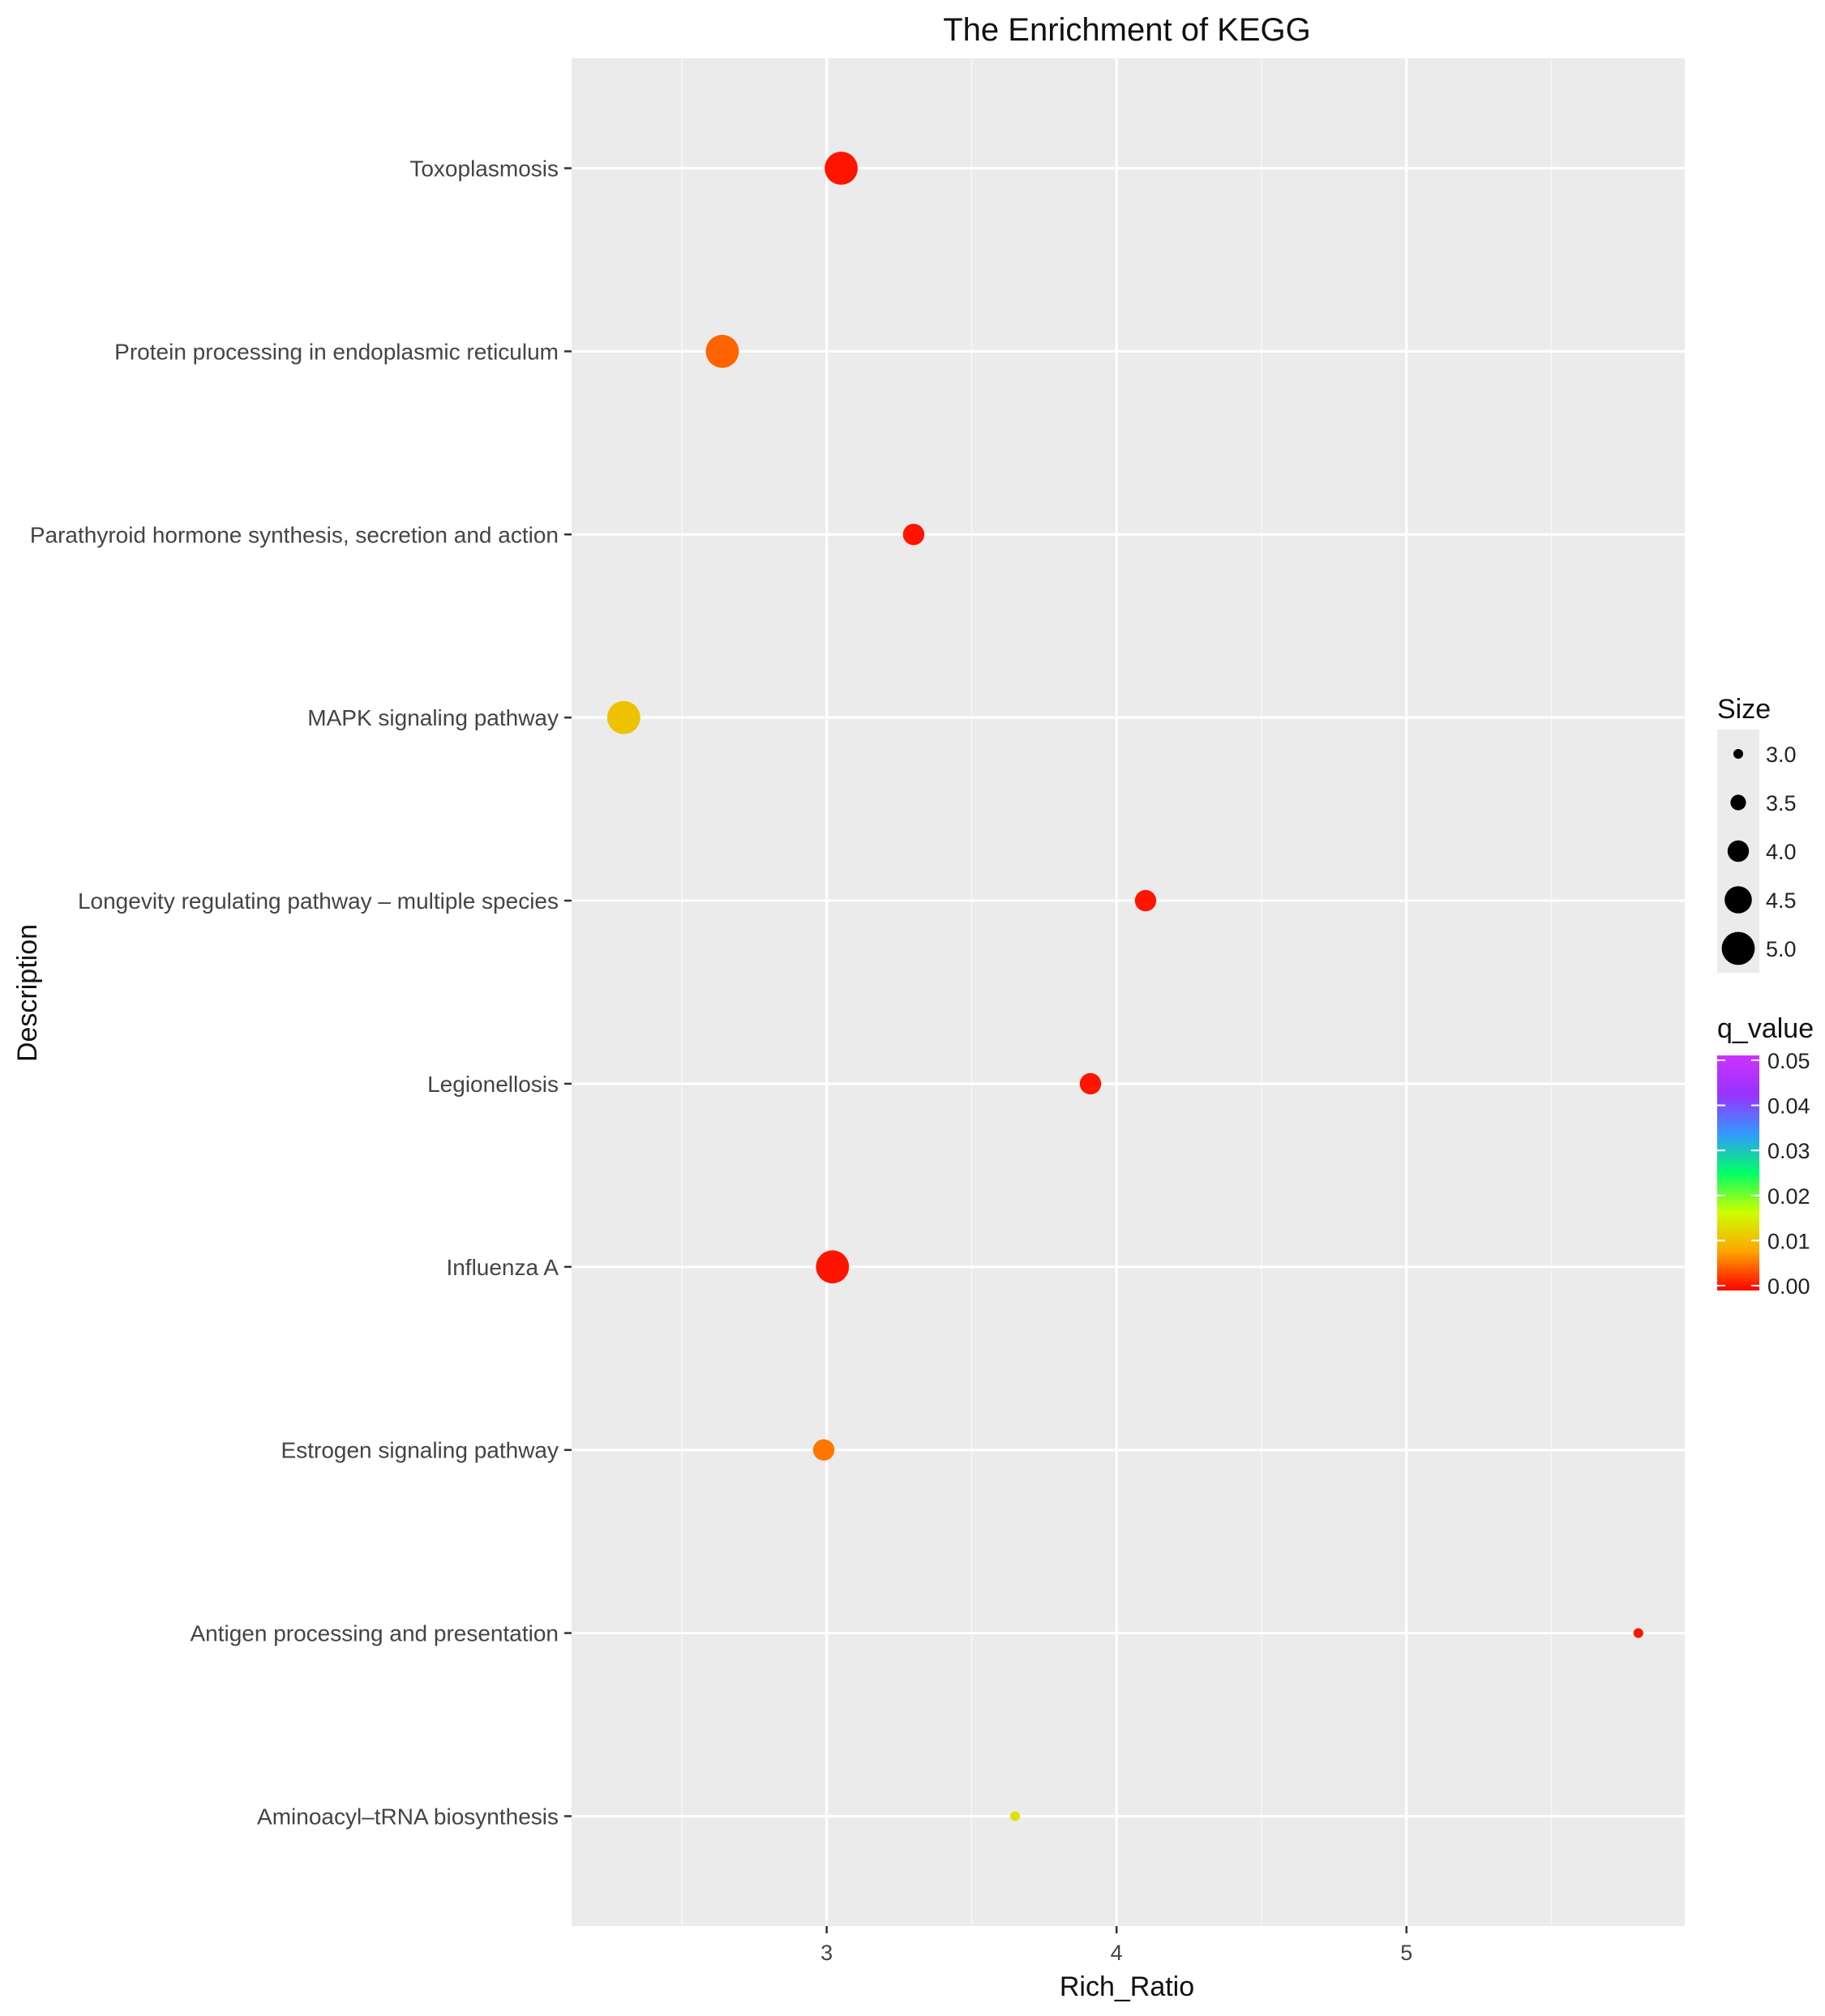  I want to click on y-tick-label: Influenza A, so click(502, 1267).